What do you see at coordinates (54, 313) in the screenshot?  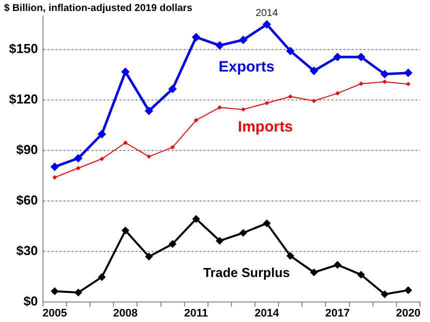 I see `x-tick-label: 2005` at bounding box center [54, 313].